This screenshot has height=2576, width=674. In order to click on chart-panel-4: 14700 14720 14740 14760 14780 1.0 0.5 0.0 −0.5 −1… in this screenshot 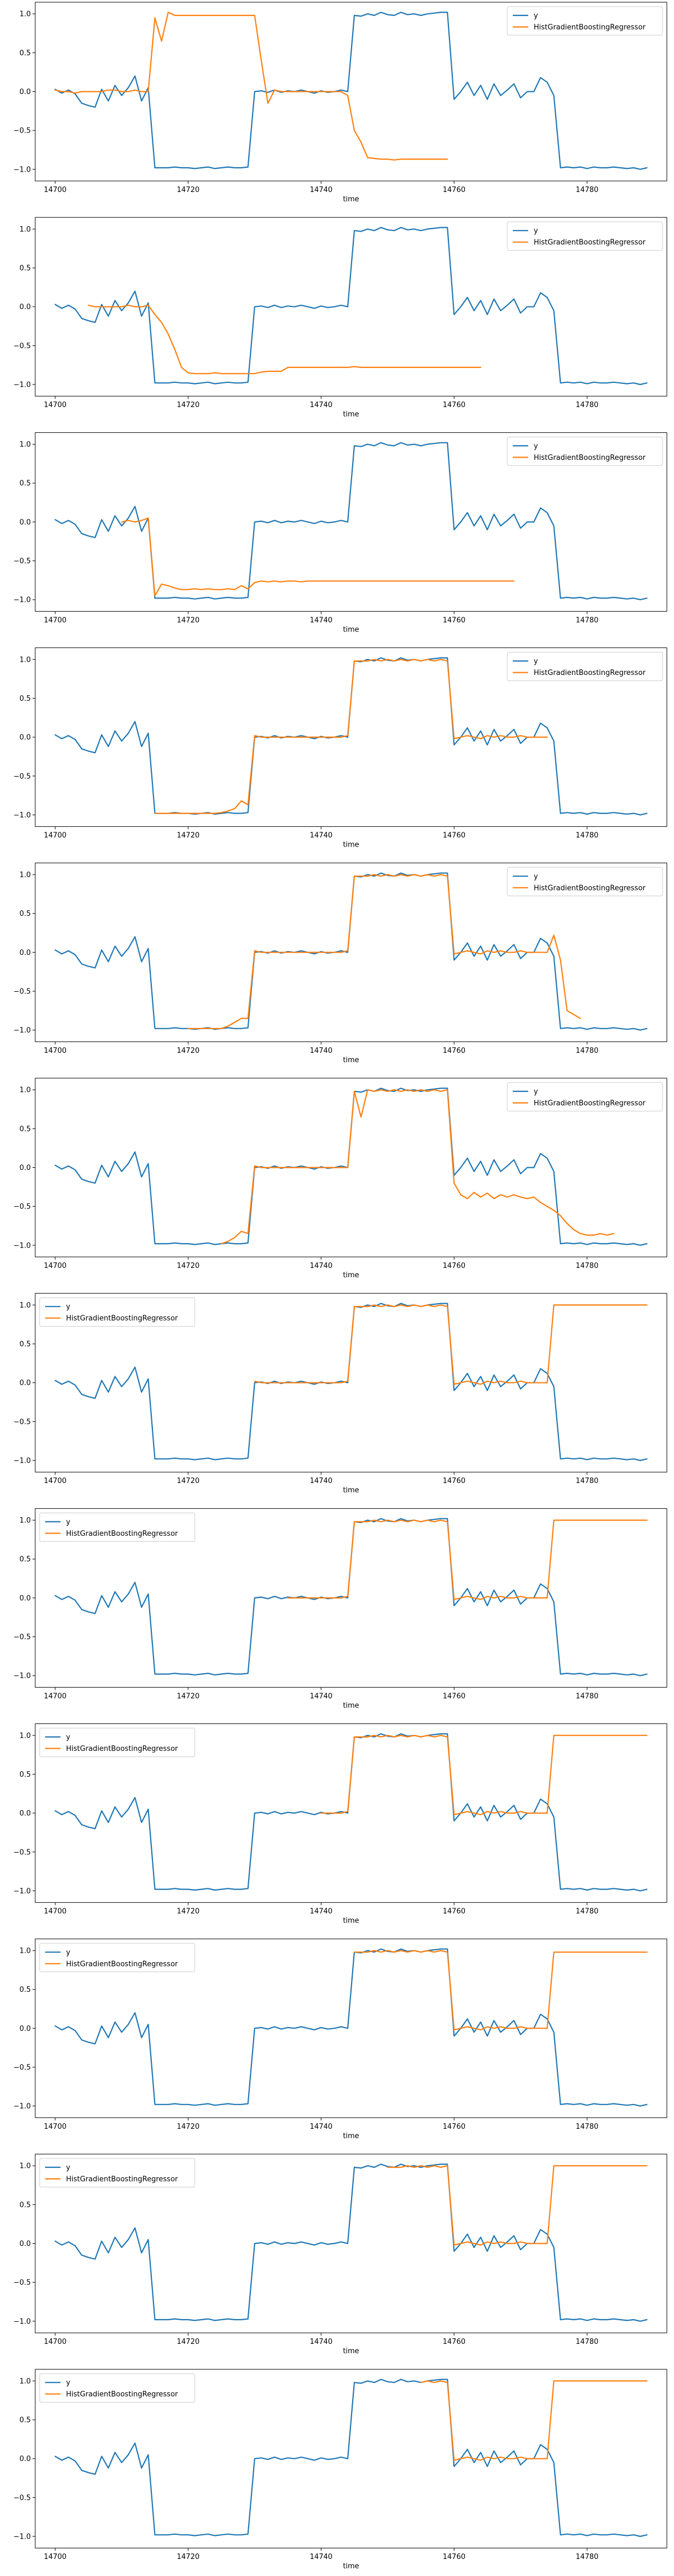, I will do `click(340, 748)`.